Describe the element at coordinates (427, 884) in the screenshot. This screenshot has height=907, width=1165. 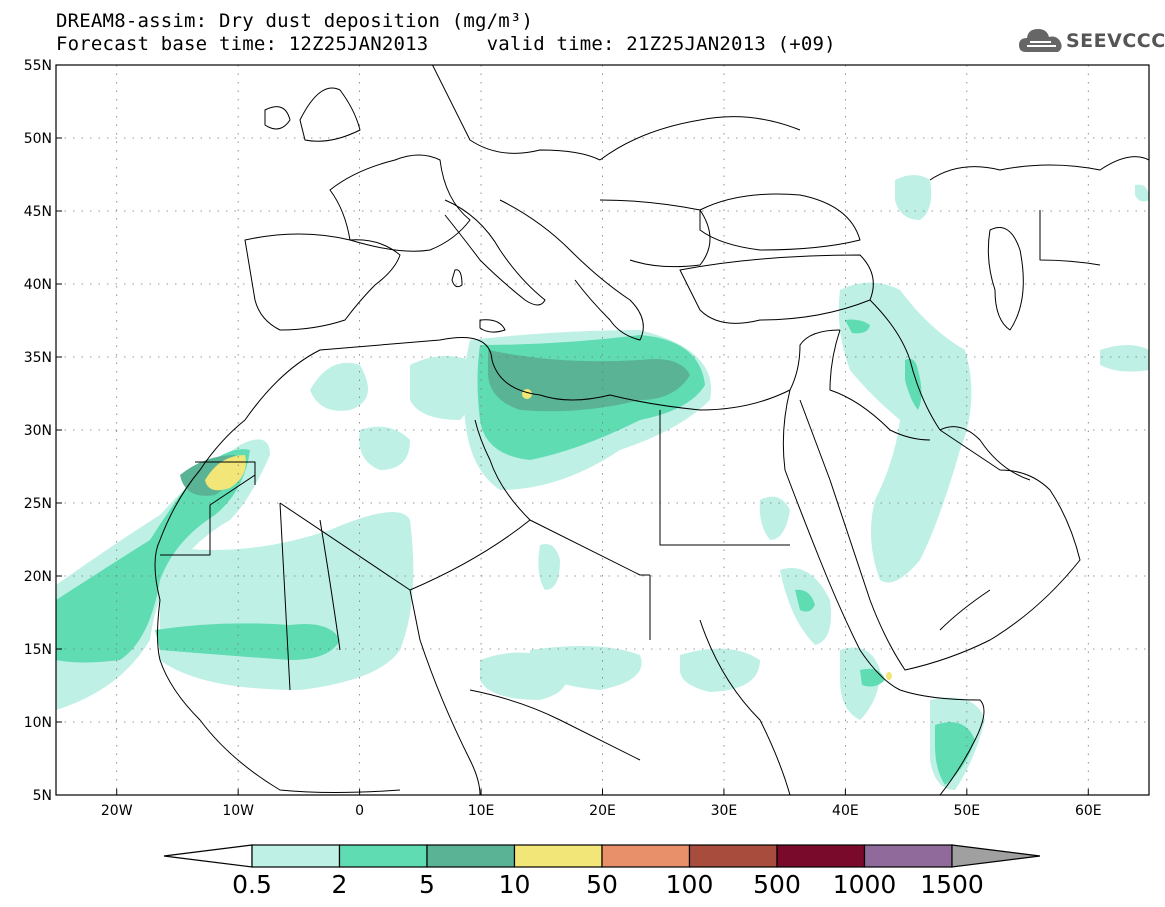
I see `colorbar-label: 5` at that location.